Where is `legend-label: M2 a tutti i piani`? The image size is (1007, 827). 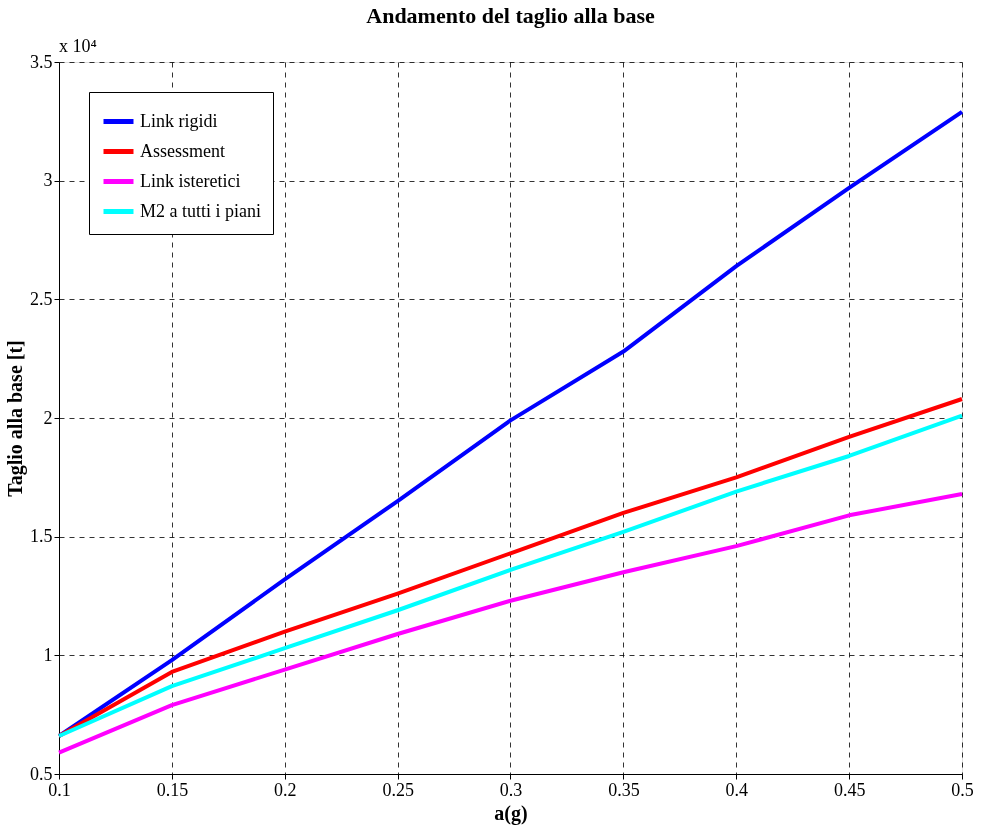
legend-label: M2 a tutti i piani is located at coordinates (200, 210).